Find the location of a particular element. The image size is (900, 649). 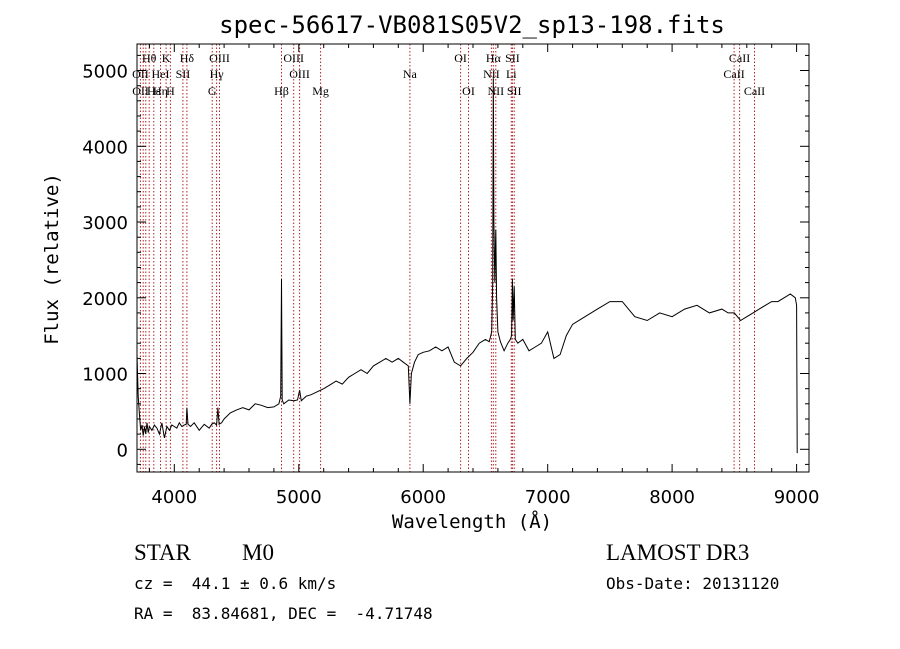

x-tick-label: 9000 is located at coordinates (797, 497).